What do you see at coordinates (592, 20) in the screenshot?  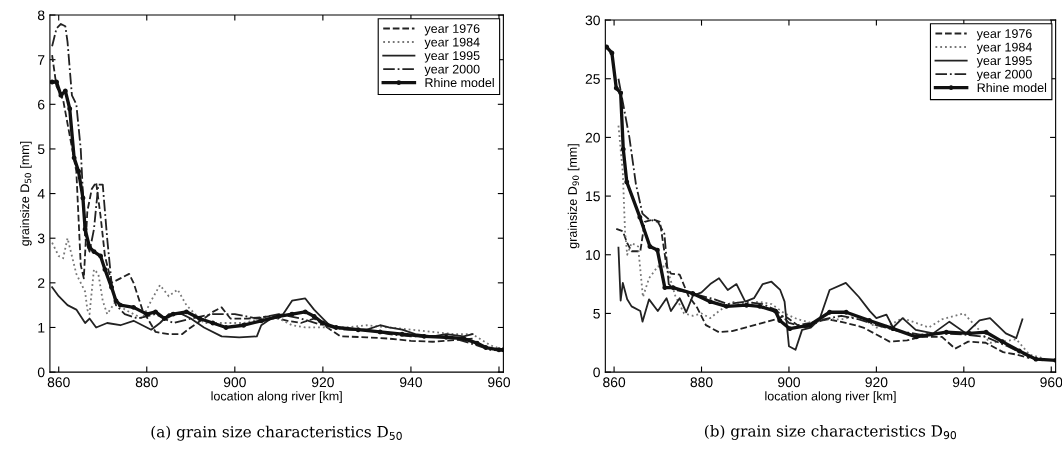 I see `y-tick-label: 30` at bounding box center [592, 20].